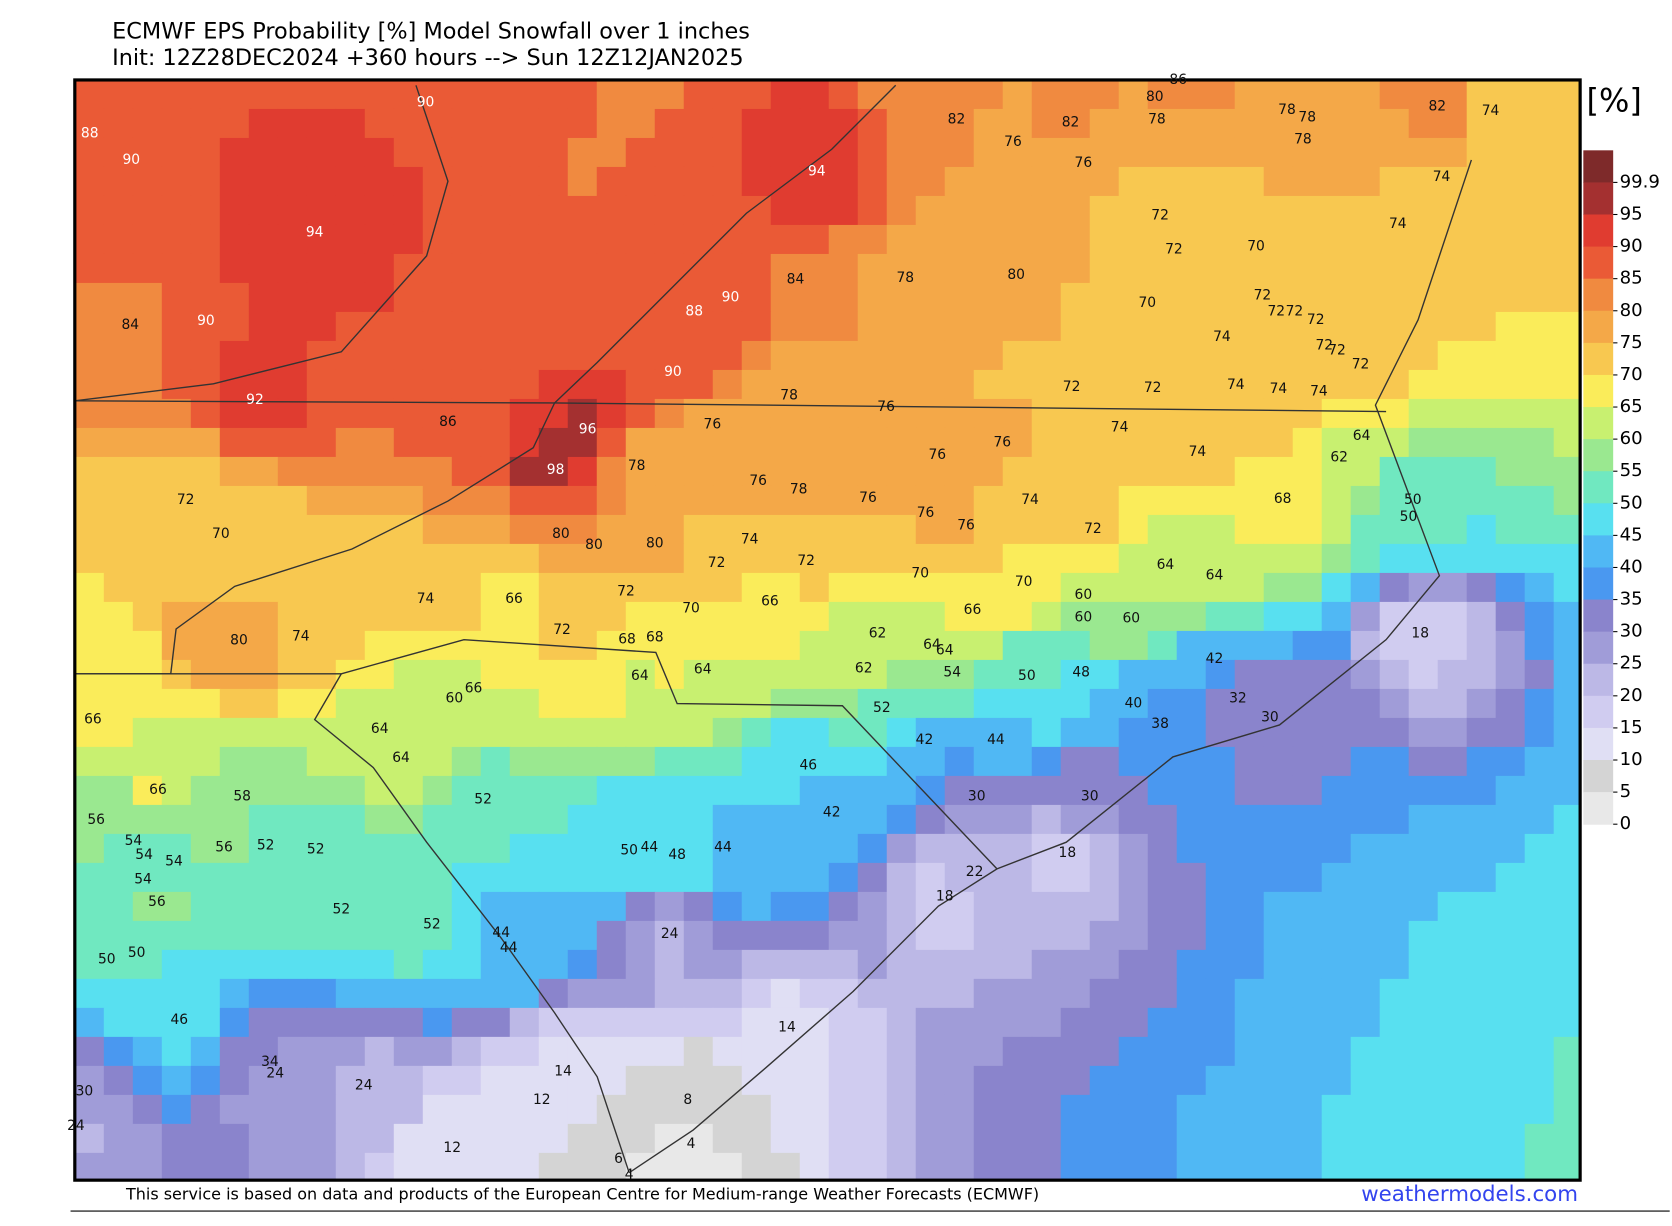  What do you see at coordinates (629, 851) in the screenshot?
I see `value-label: 50` at bounding box center [629, 851].